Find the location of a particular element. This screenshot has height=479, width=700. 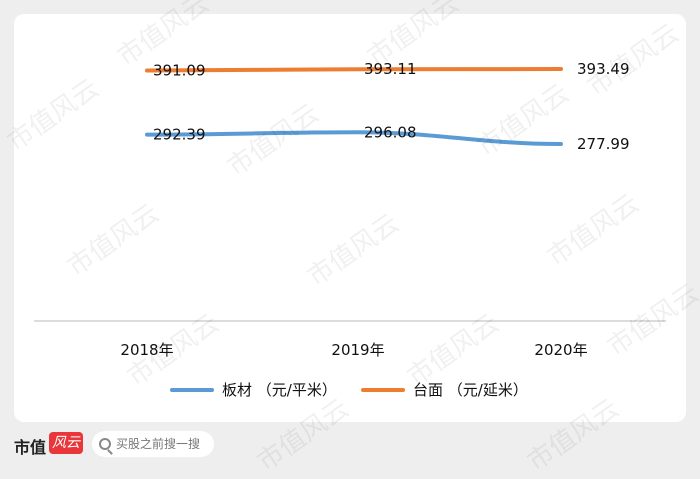

brand-logo: 风云 is located at coordinates (66, 443).